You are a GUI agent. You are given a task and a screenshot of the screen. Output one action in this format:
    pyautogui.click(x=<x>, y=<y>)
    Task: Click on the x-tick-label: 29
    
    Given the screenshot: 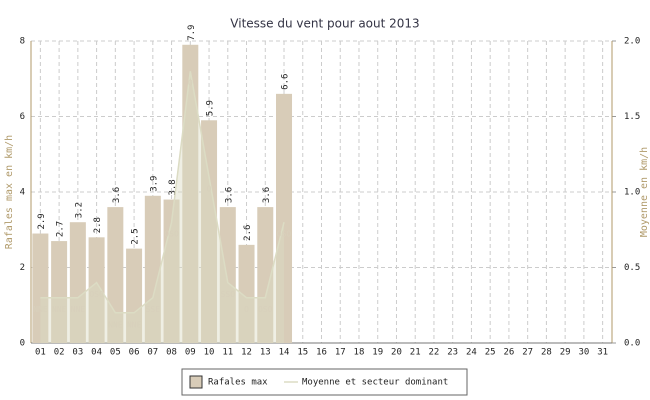 What is the action you would take?
    pyautogui.click(x=565, y=353)
    